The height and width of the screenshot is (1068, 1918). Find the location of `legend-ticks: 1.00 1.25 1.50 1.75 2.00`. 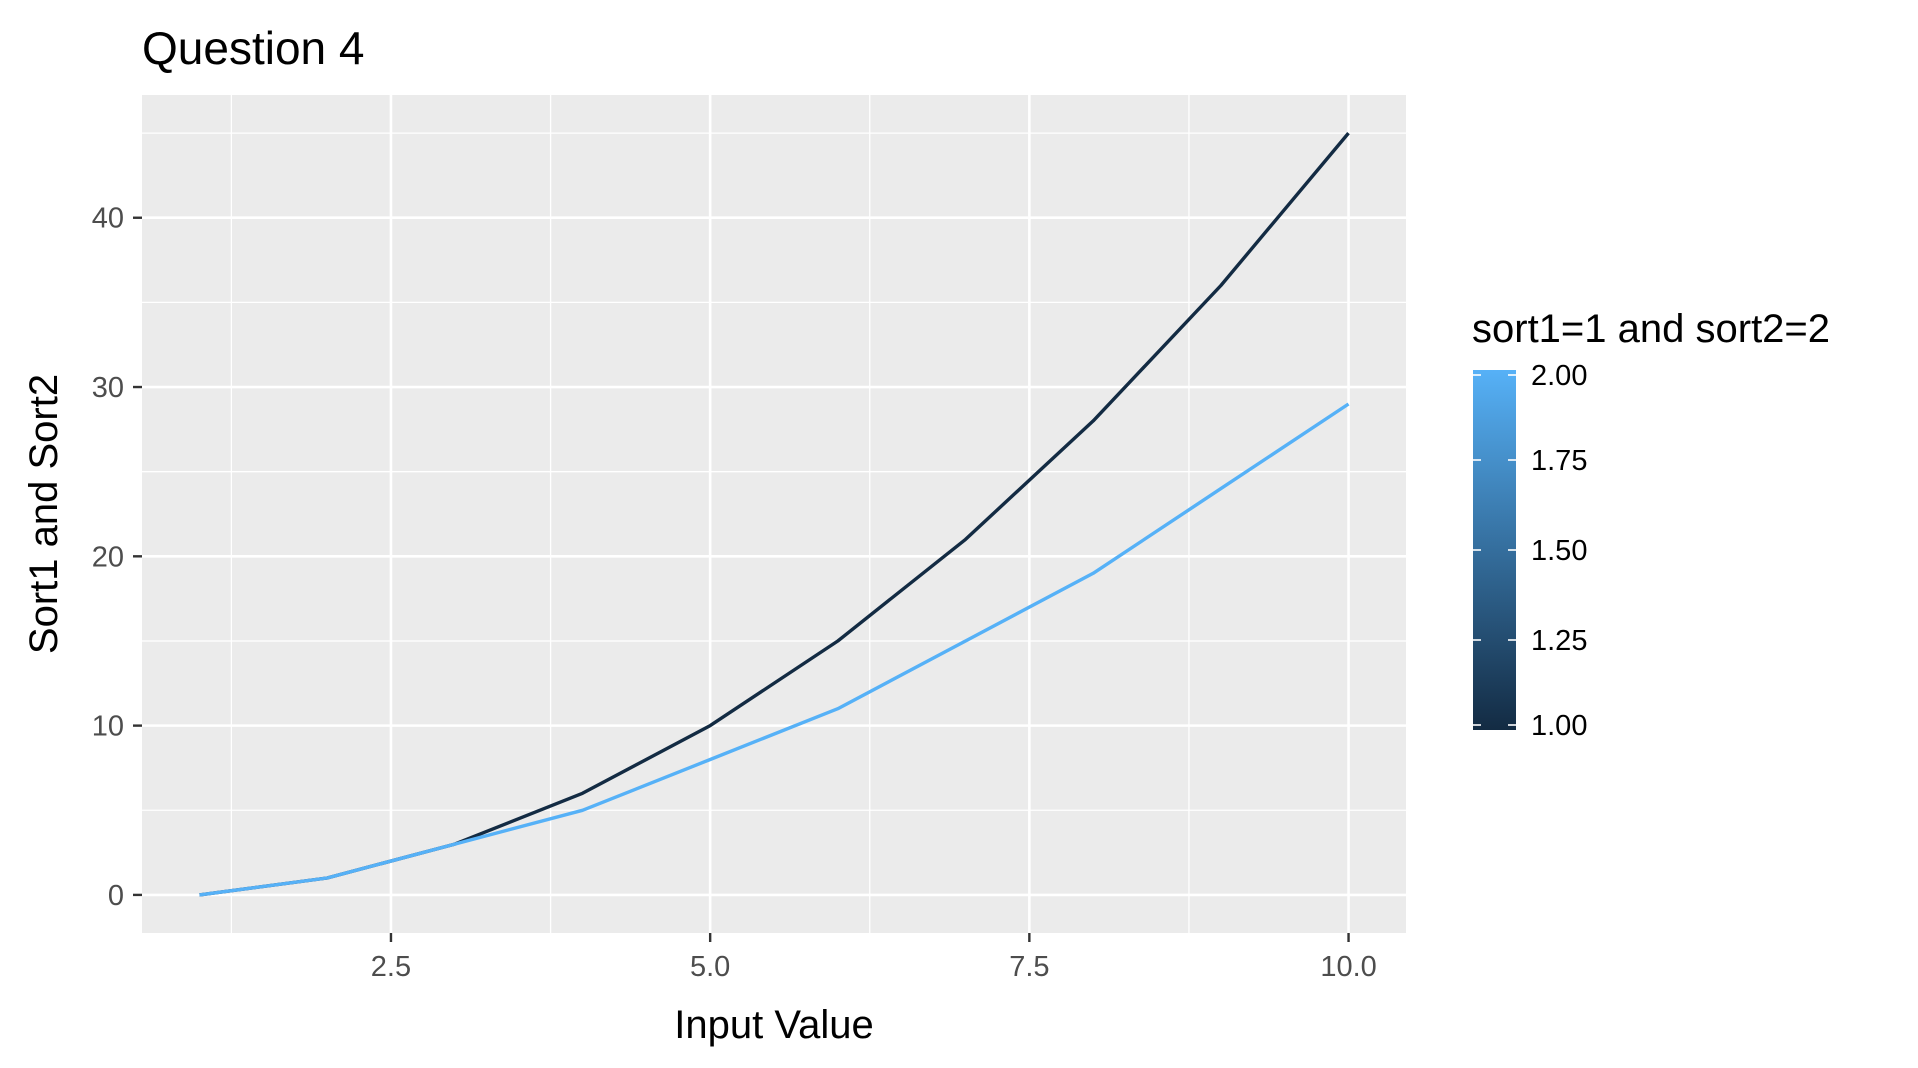

legend-ticks: 1.00 1.25 1.50 1.75 2.00 is located at coordinates (1530, 551).